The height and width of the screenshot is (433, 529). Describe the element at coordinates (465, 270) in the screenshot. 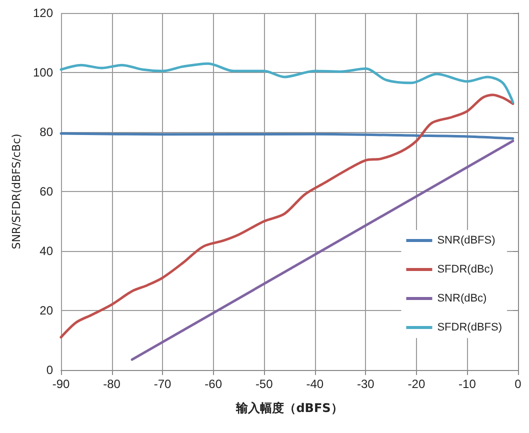

I see `legend-label: SFDR(dBc)` at that location.